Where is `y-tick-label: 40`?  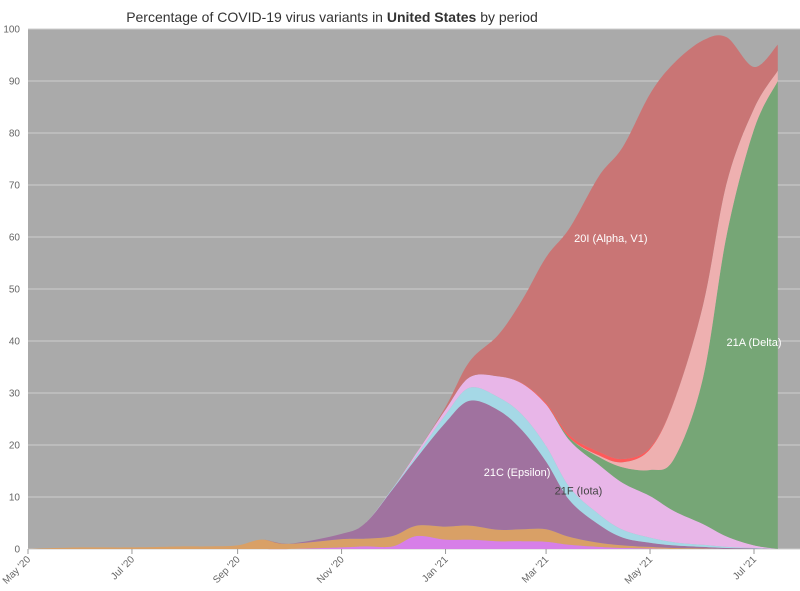 y-tick-label: 40 is located at coordinates (15, 342).